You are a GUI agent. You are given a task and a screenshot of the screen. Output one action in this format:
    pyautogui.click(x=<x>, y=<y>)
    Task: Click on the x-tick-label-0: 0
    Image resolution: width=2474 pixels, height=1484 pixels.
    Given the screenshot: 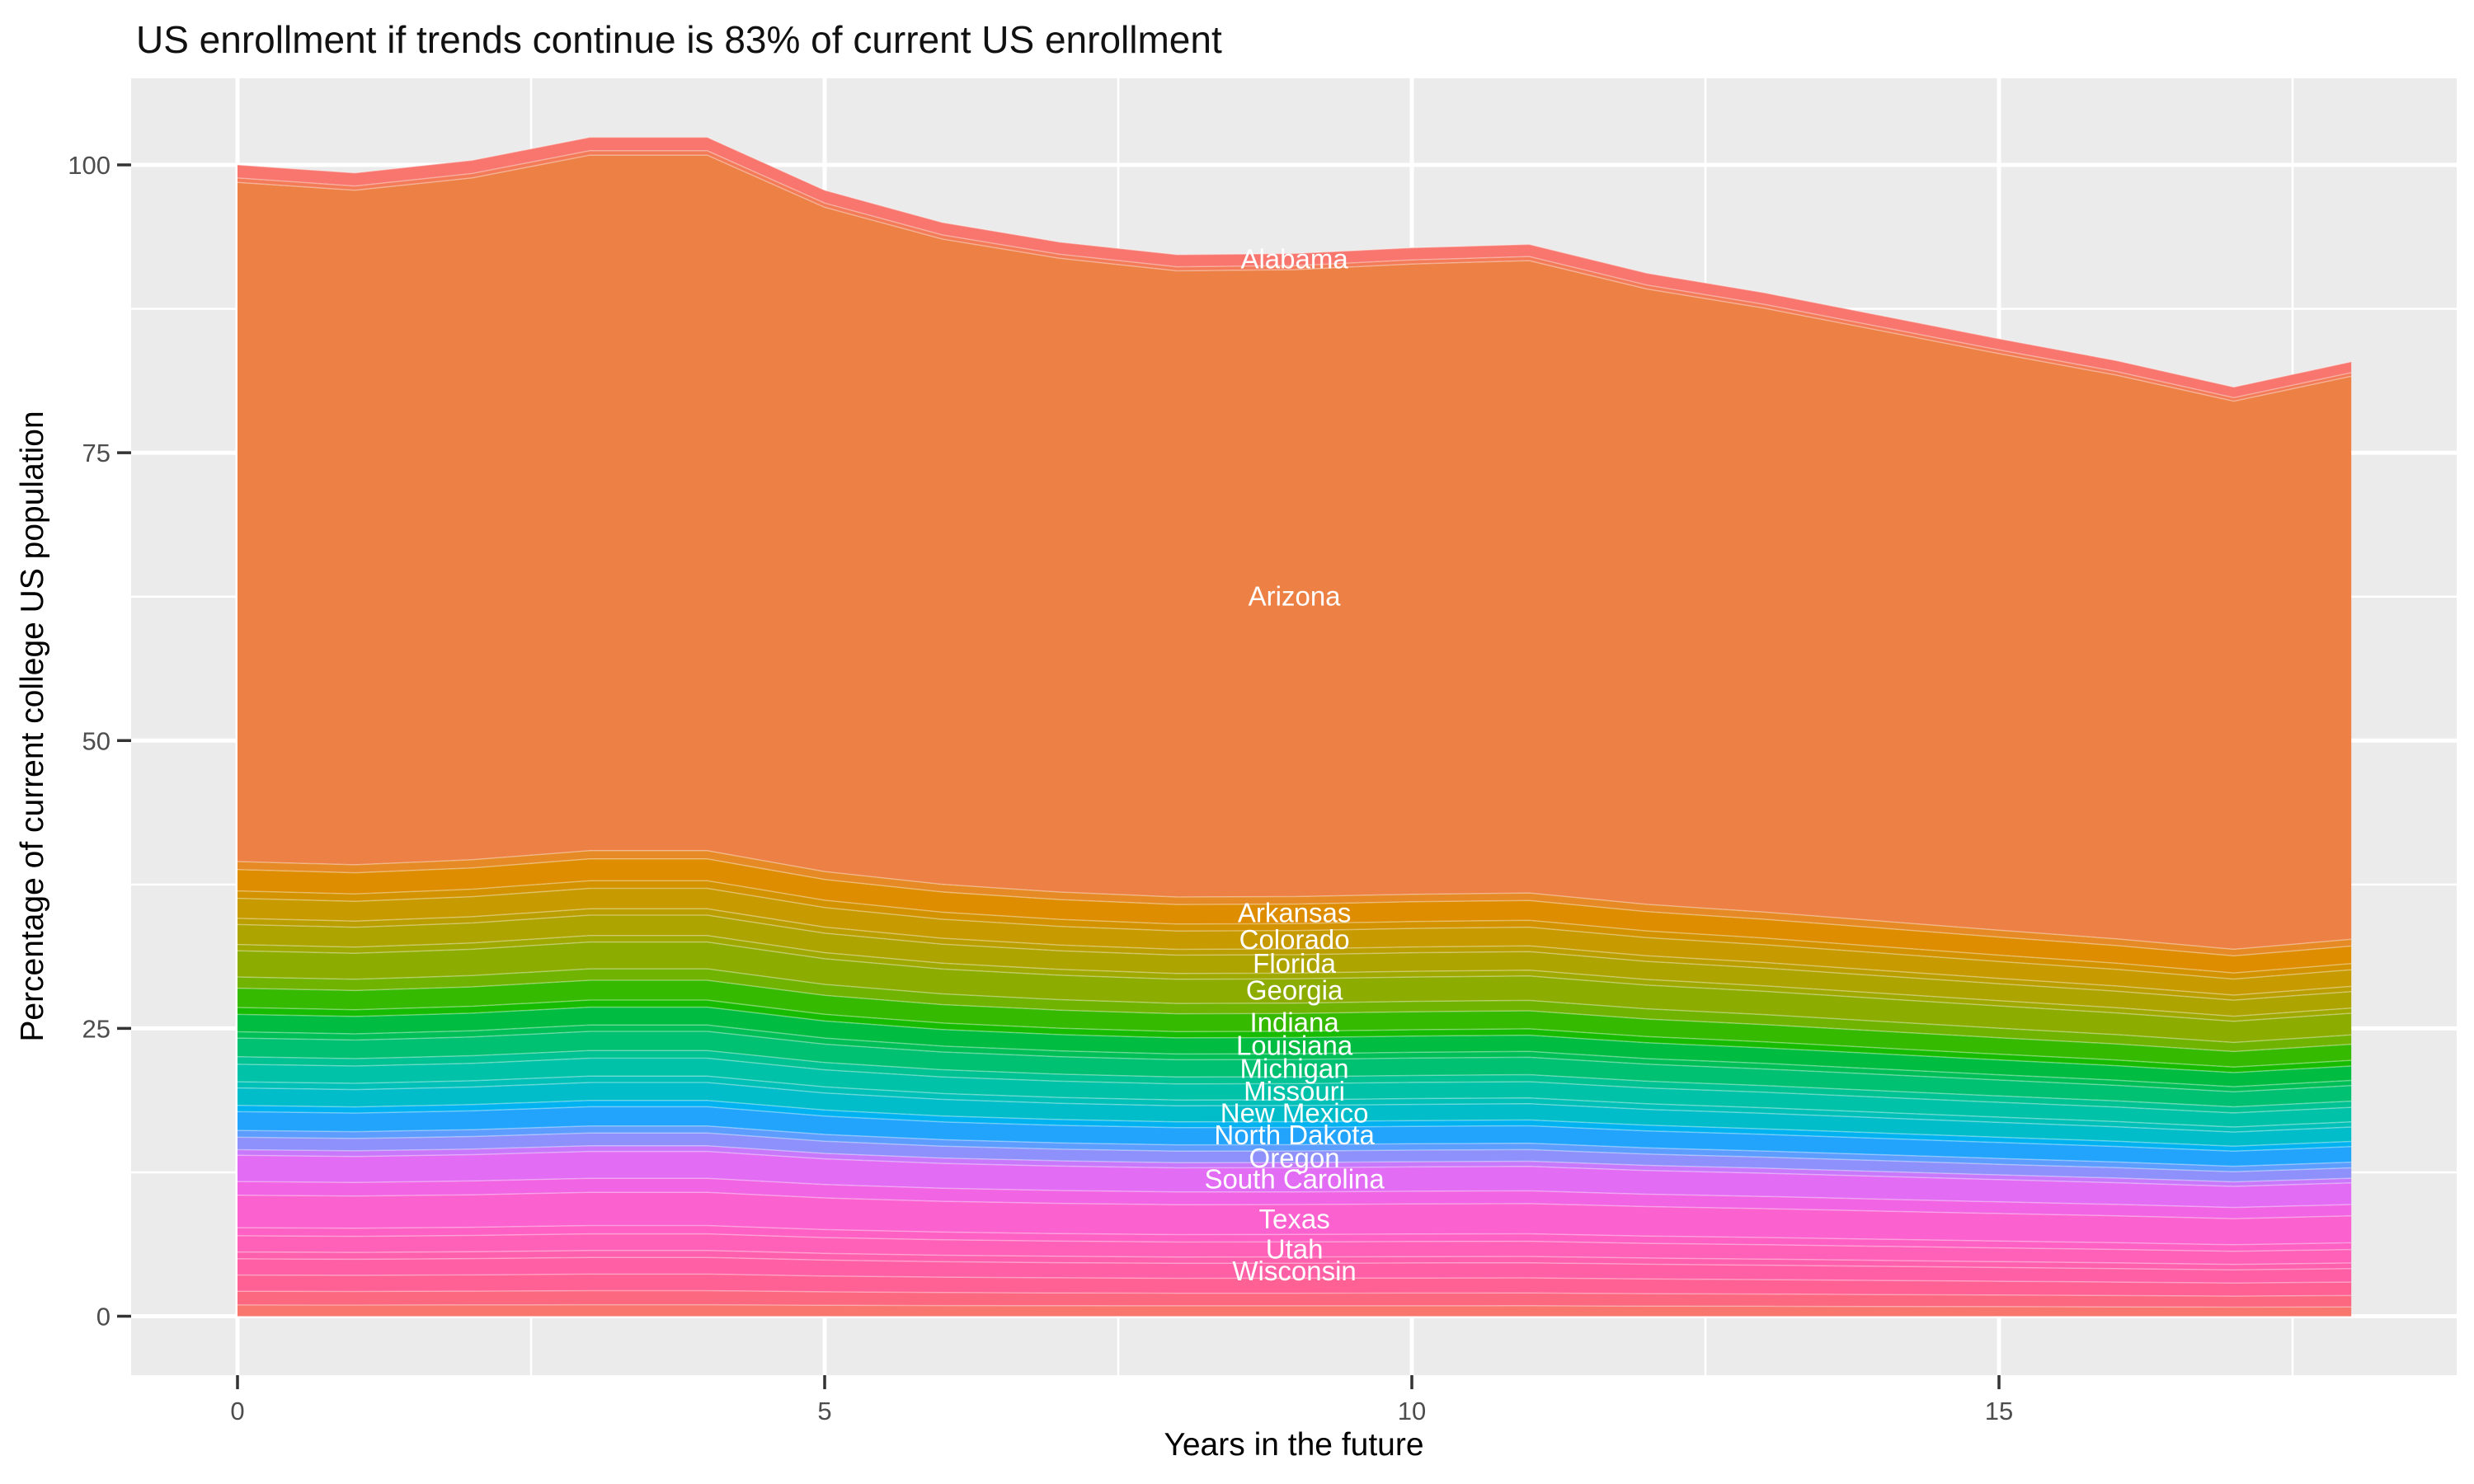 What is the action you would take?
    pyautogui.click(x=237, y=1411)
    